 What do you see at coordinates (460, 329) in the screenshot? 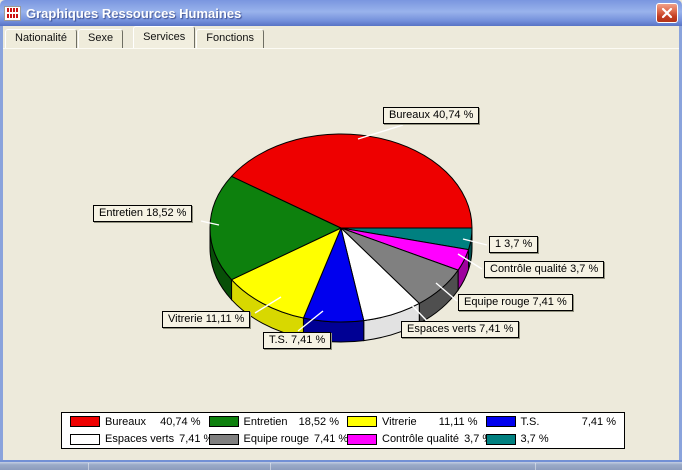
I see `pie-callout-espaces-verts: Espaces verts 7,41 %` at bounding box center [460, 329].